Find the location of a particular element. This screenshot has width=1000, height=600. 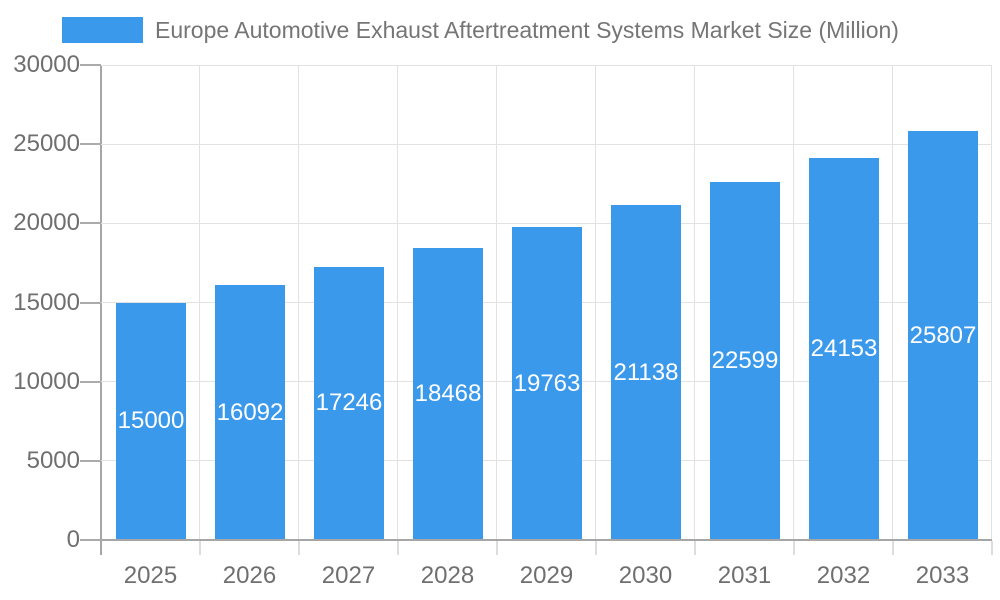

bar-value-label: 21138 is located at coordinates (646, 372).